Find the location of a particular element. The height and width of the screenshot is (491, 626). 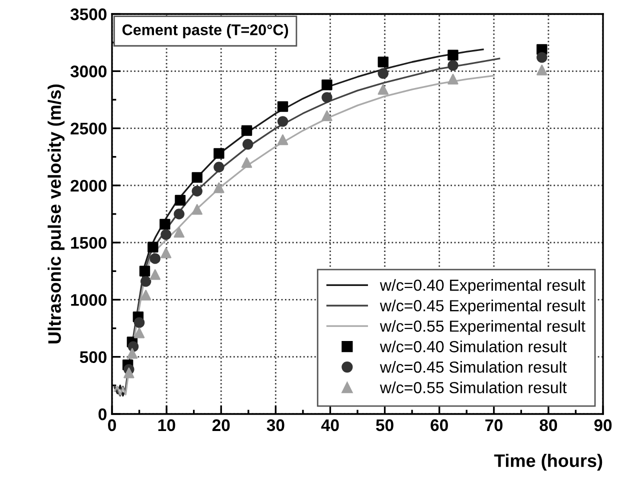

x-tick-label: 40 is located at coordinates (330, 425).